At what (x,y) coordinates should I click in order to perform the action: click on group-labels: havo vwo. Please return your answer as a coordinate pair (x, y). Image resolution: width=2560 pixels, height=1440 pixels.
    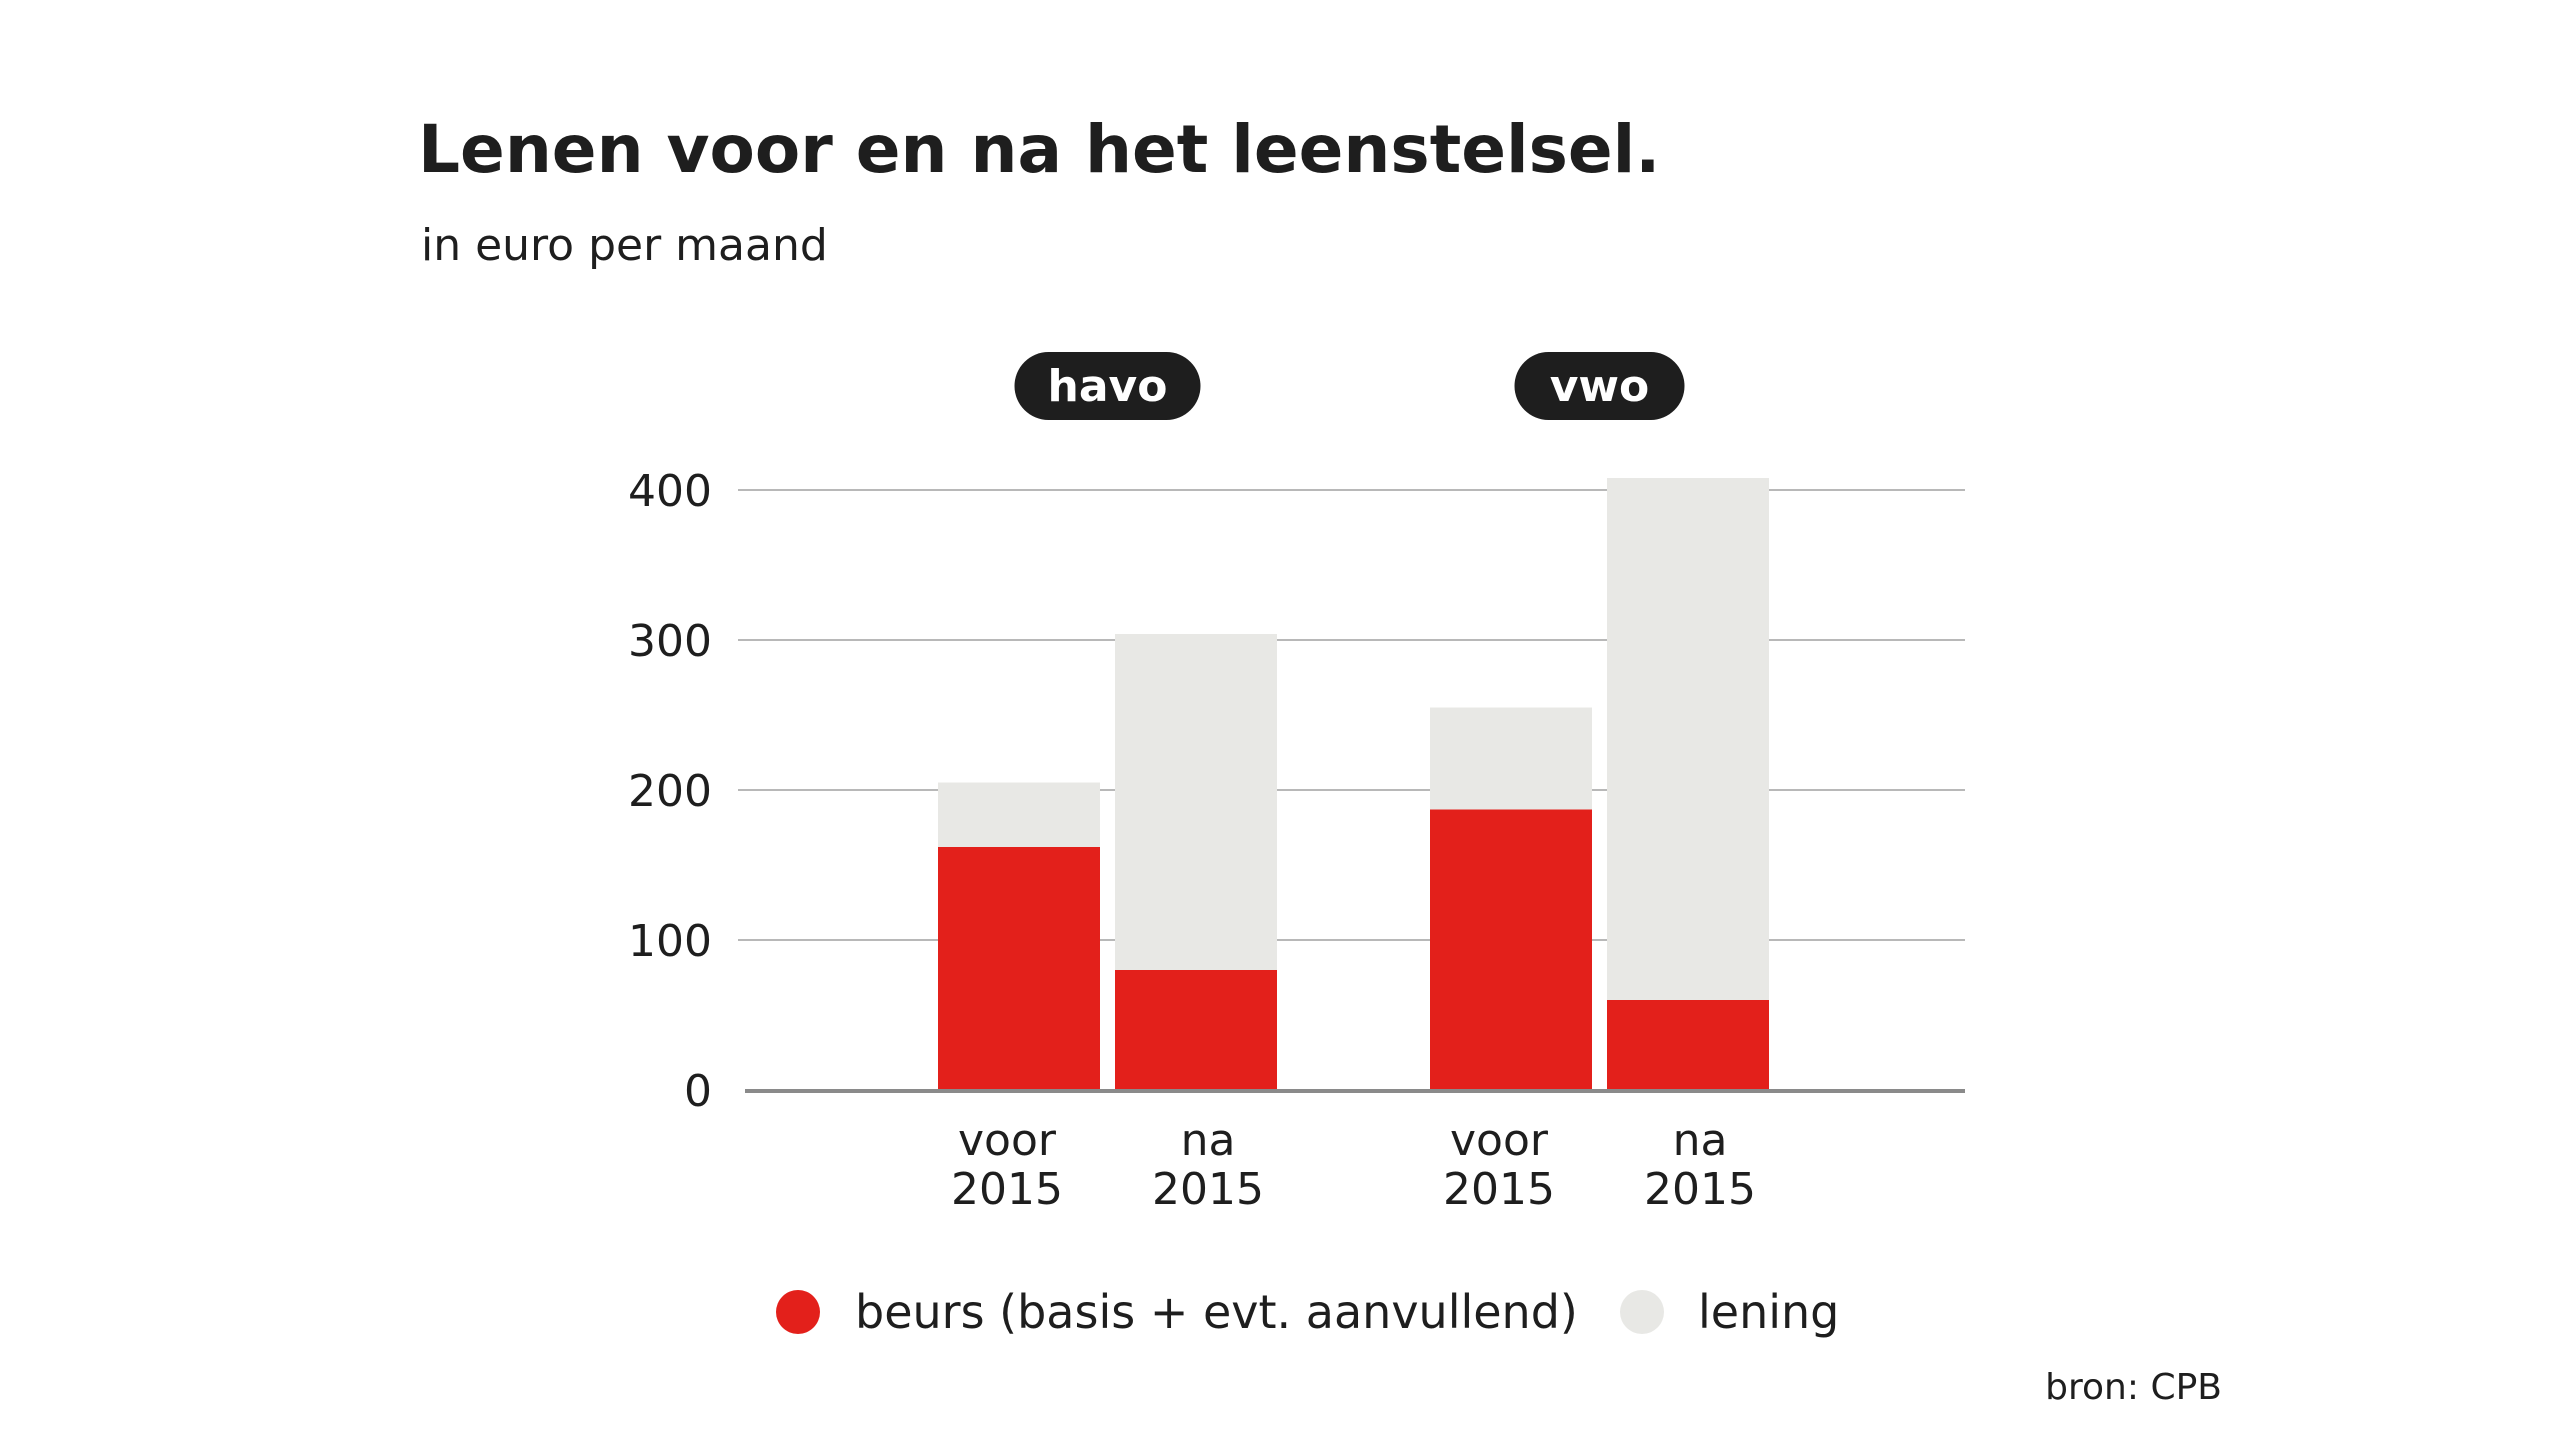
    Looking at the image, I should click on (1349, 386).